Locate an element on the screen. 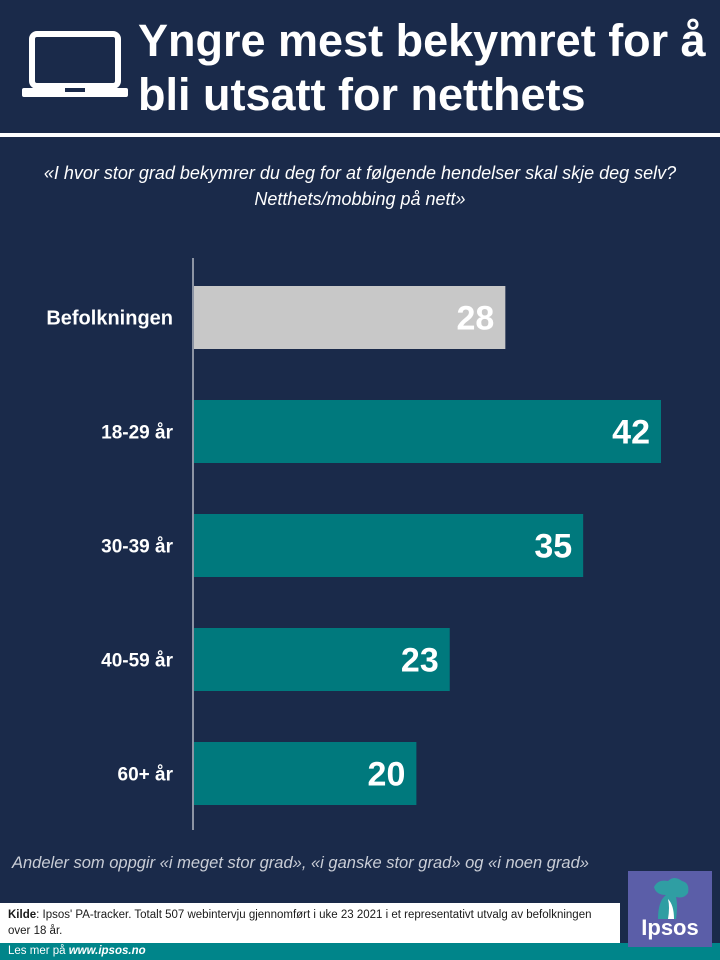 This screenshot has height=960, width=720. footer-bar: Les mer på www.ipsos.no is located at coordinates (360, 951).